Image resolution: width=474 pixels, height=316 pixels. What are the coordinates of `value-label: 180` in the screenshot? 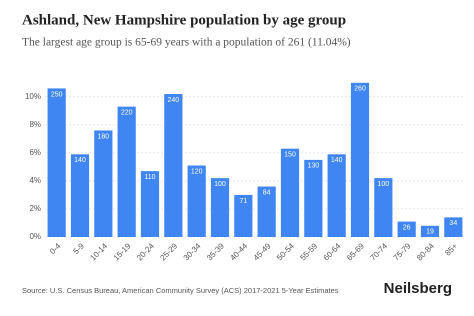 It's located at (103, 136).